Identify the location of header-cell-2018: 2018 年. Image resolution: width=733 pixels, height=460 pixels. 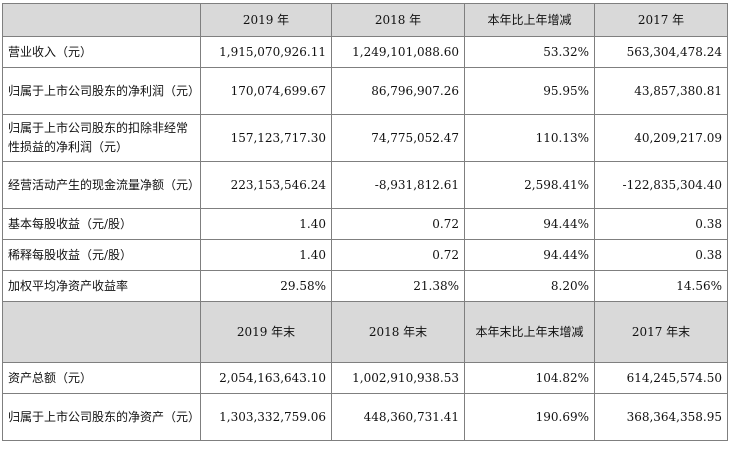
(398, 20).